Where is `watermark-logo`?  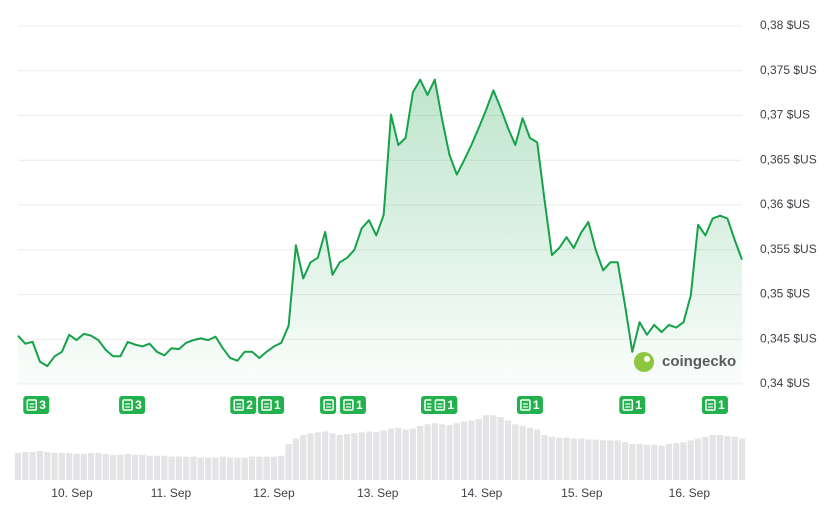 watermark-logo is located at coordinates (644, 362).